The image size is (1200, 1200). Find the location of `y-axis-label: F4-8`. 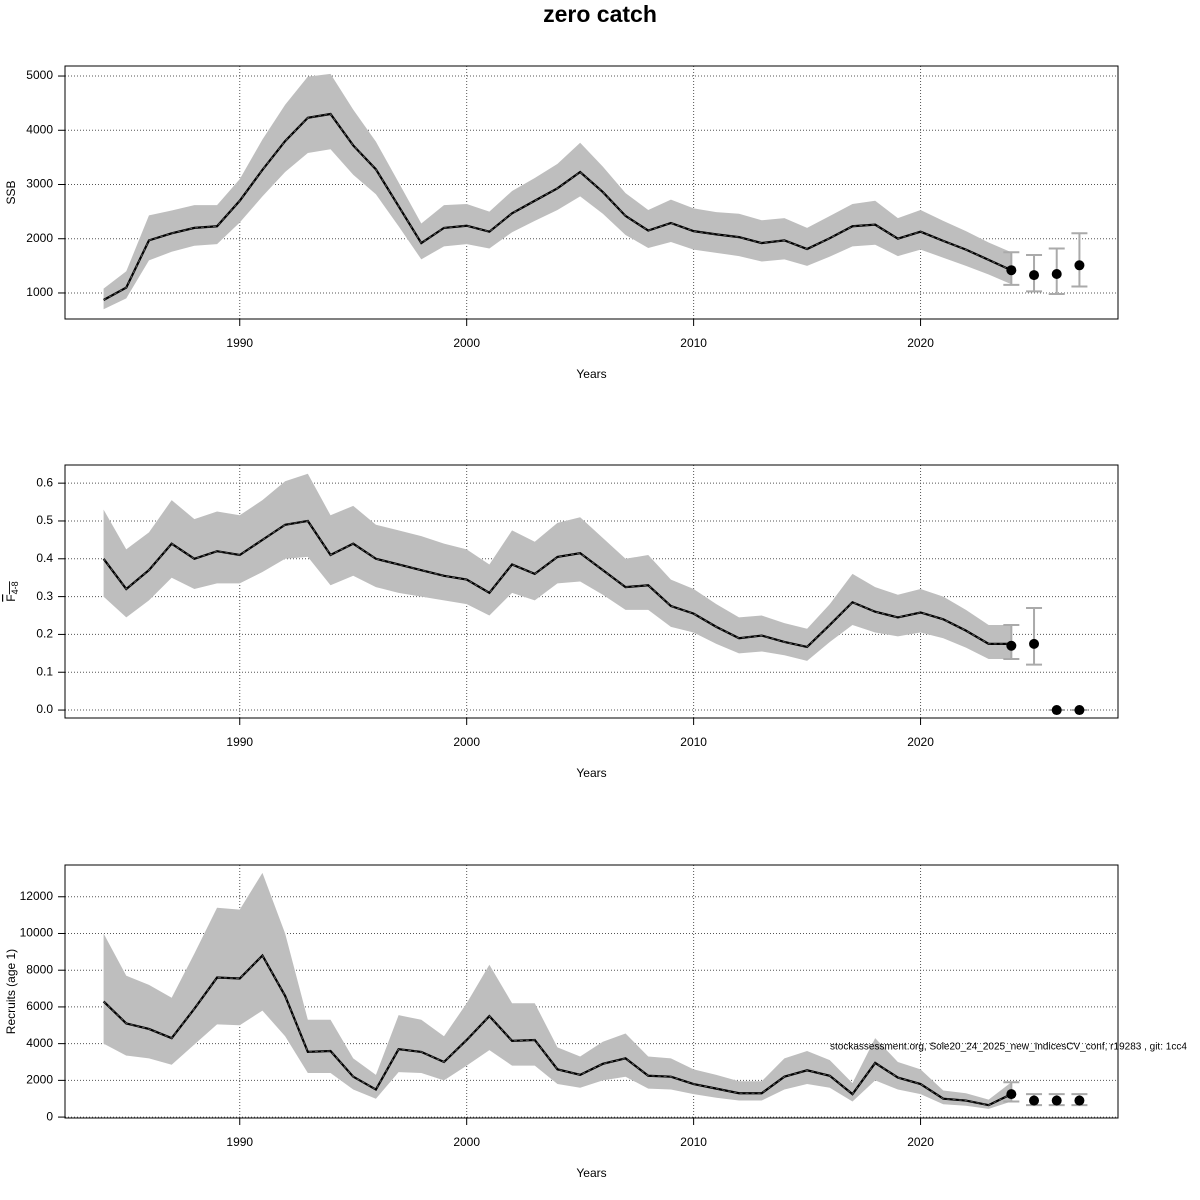

y-axis-label: F4-8 is located at coordinates (12, 591).